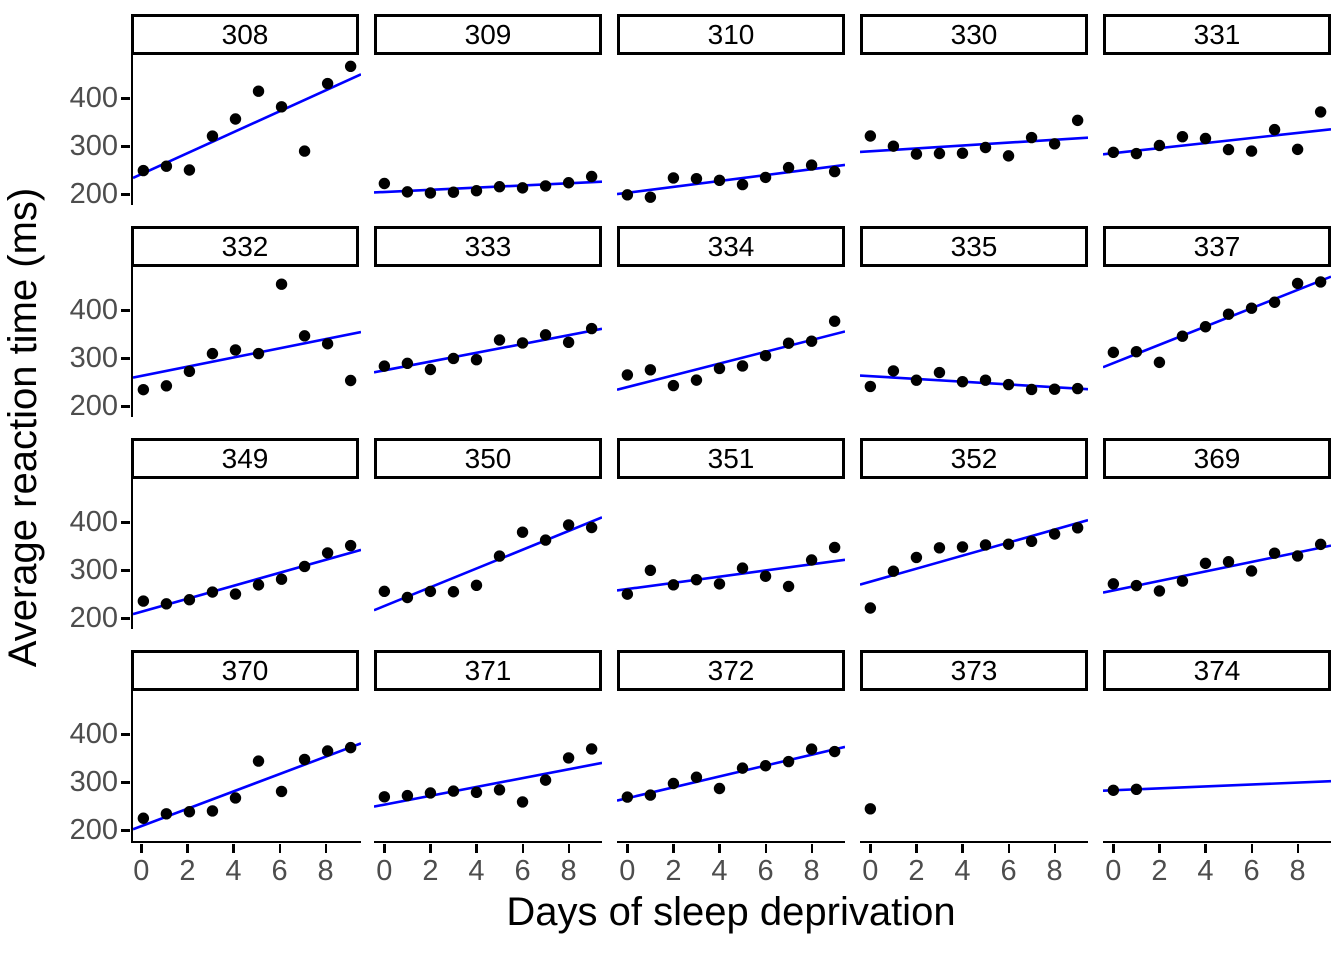 The width and height of the screenshot is (1344, 960). What do you see at coordinates (488, 746) in the screenshot?
I see `facet-panel-371: 371` at bounding box center [488, 746].